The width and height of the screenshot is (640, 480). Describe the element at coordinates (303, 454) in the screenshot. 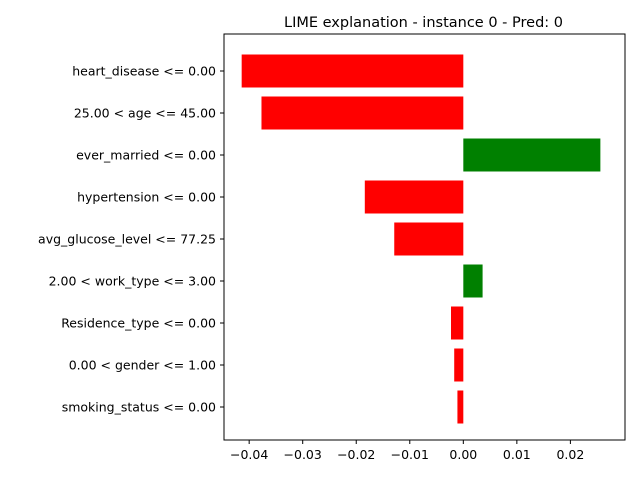

I see `x-tick-label-1: −0.03` at that location.